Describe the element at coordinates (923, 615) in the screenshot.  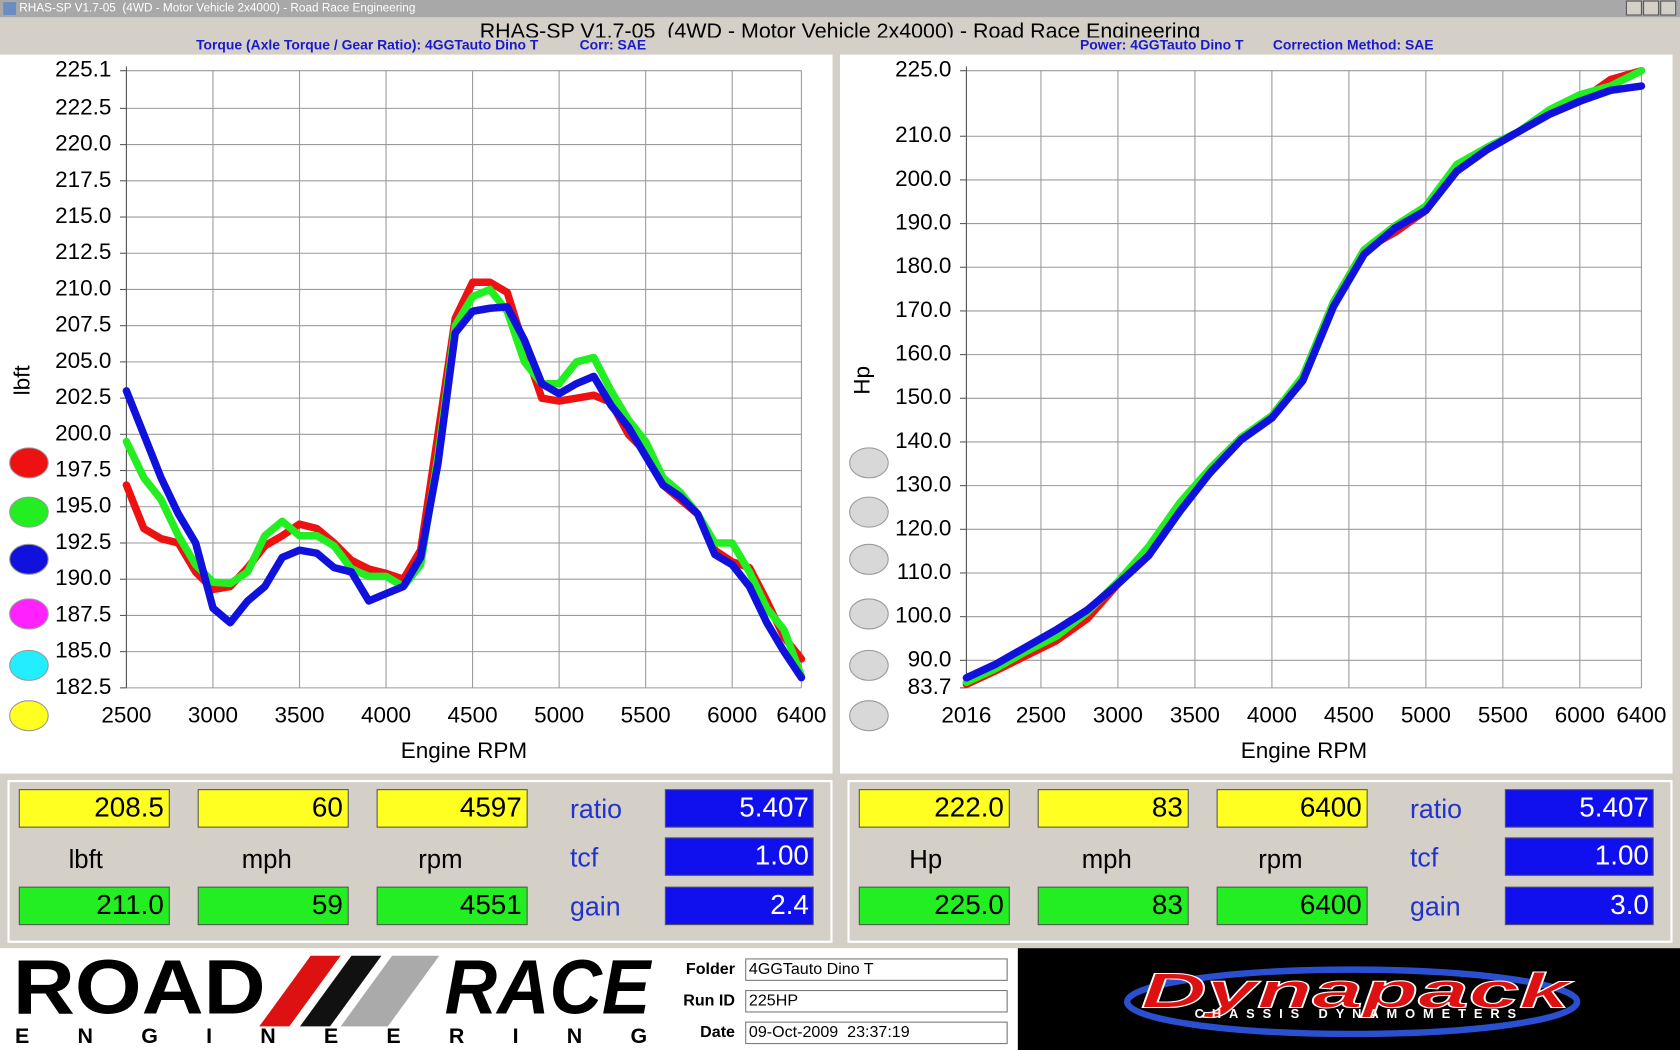
I see `y-tick-label: 100.0` at that location.